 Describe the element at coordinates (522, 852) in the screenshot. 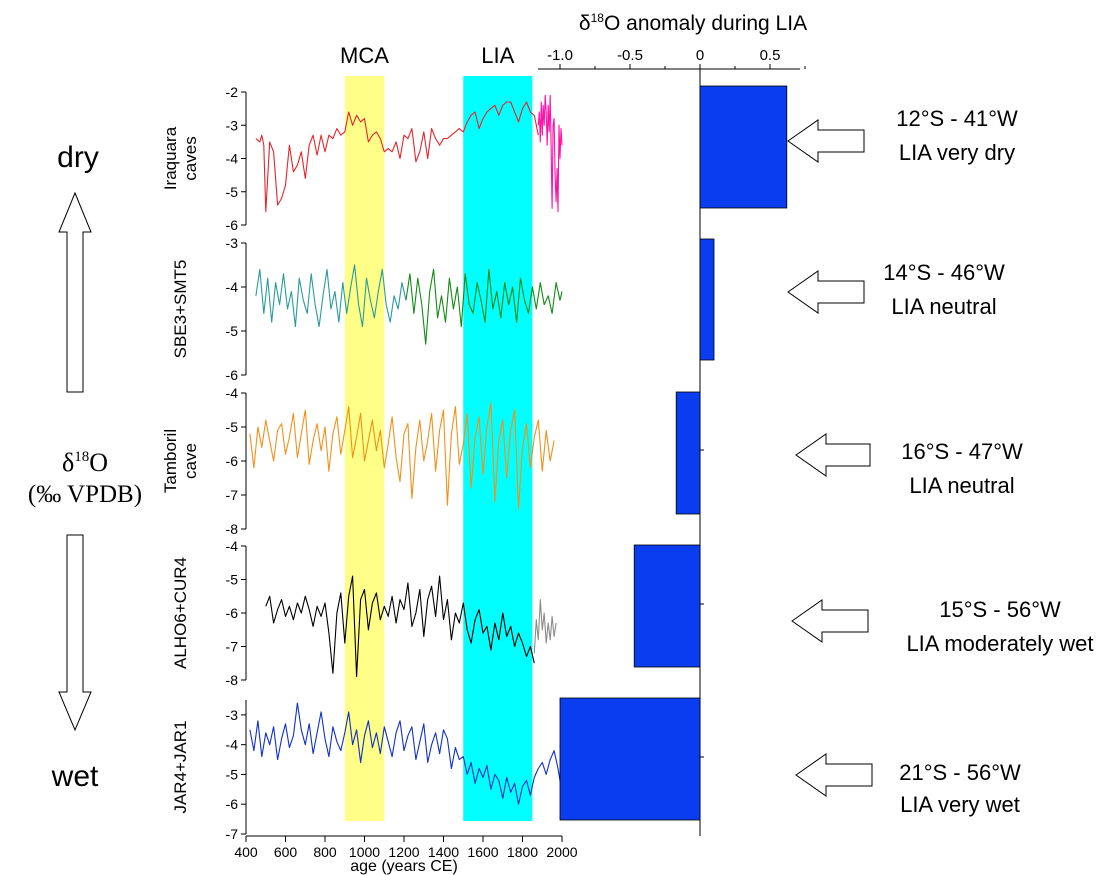

I see `x-tick-label: 1800` at that location.